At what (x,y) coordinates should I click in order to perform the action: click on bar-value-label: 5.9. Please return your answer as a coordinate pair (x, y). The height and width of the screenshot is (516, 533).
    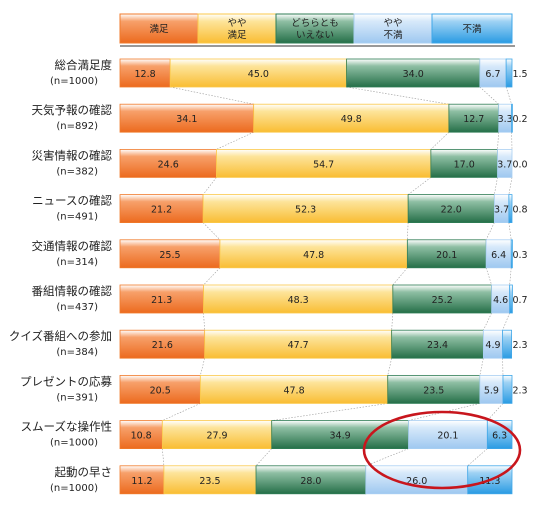
    Looking at the image, I should click on (491, 390).